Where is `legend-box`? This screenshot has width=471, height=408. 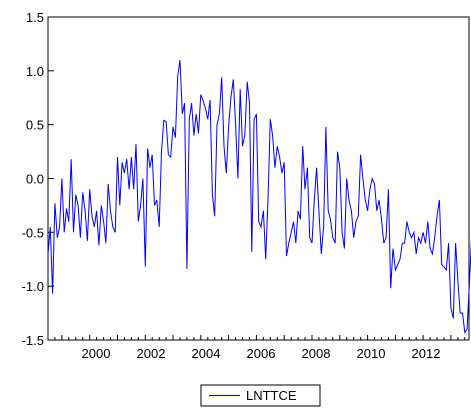
legend-box is located at coordinates (260, 395).